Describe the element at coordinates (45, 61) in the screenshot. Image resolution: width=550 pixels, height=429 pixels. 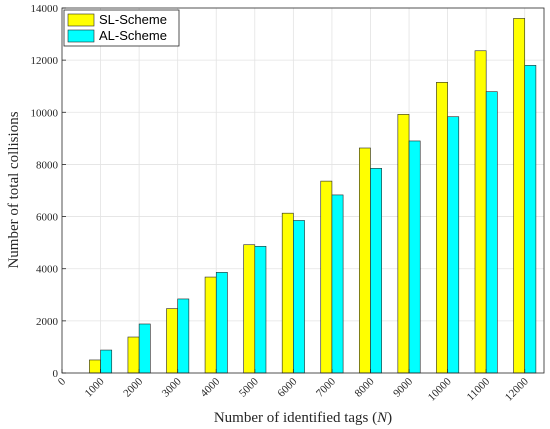
I see `y-tick-label: 12000` at that location.